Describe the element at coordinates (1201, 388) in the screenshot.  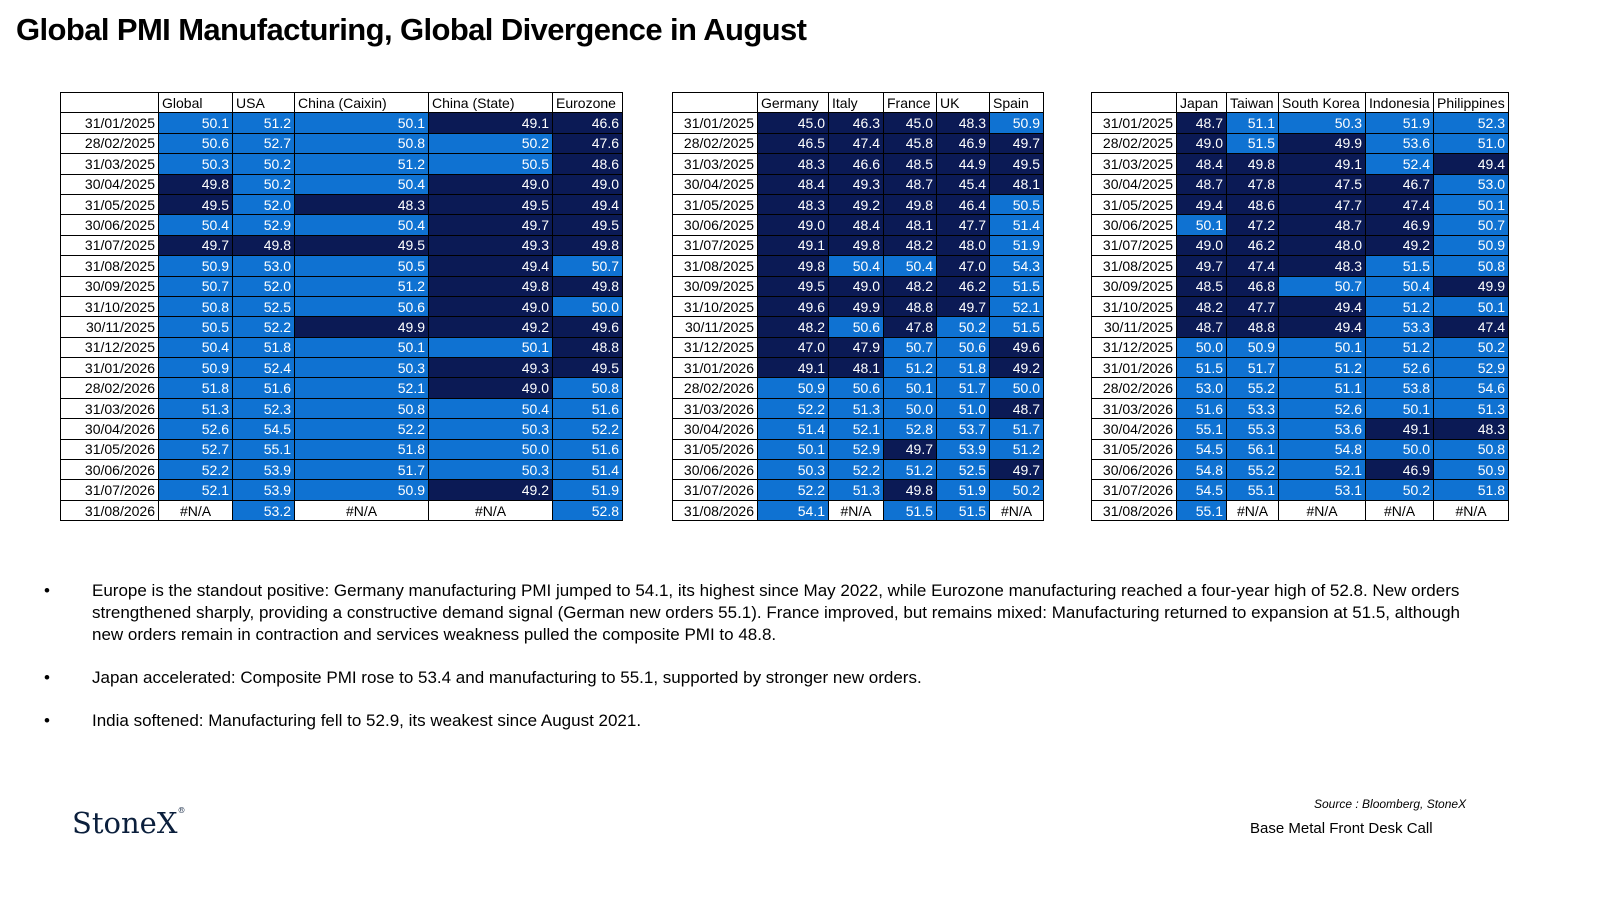
I see `pmi-value-cell: 53.0` at that location.